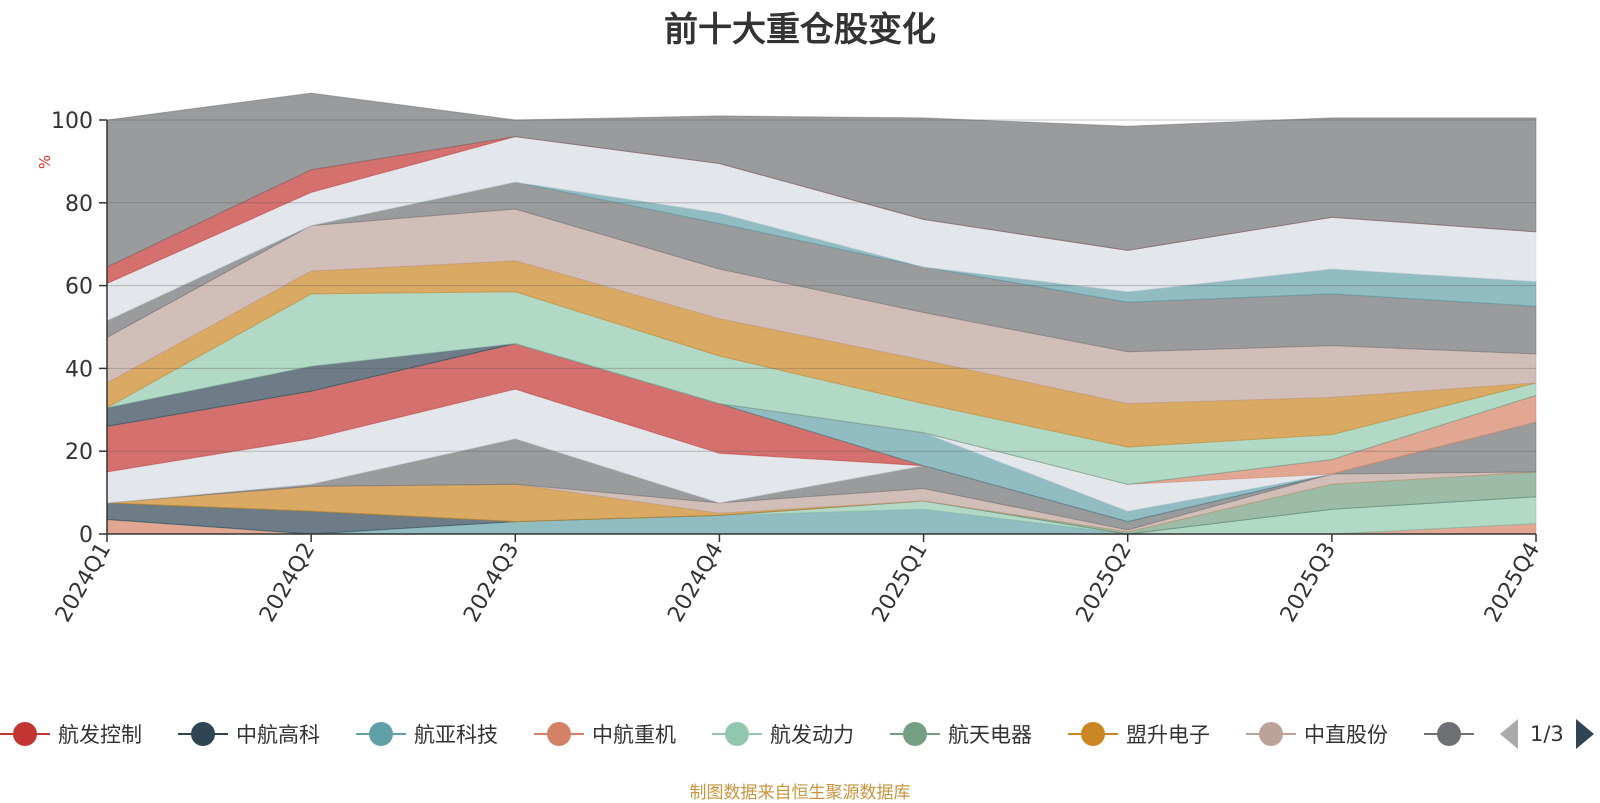  What do you see at coordinates (812, 735) in the screenshot?
I see `legend-label: 航发动力` at bounding box center [812, 735].